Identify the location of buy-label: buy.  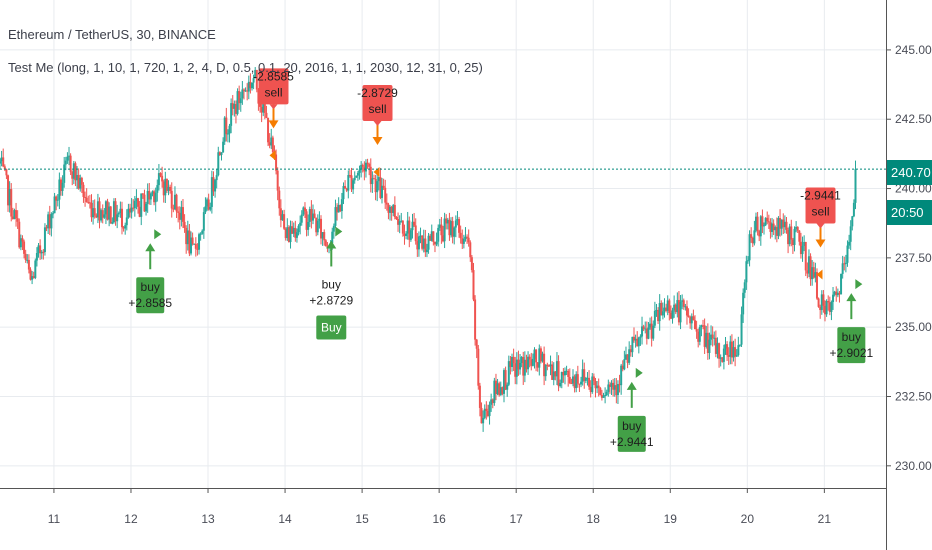
(631, 426).